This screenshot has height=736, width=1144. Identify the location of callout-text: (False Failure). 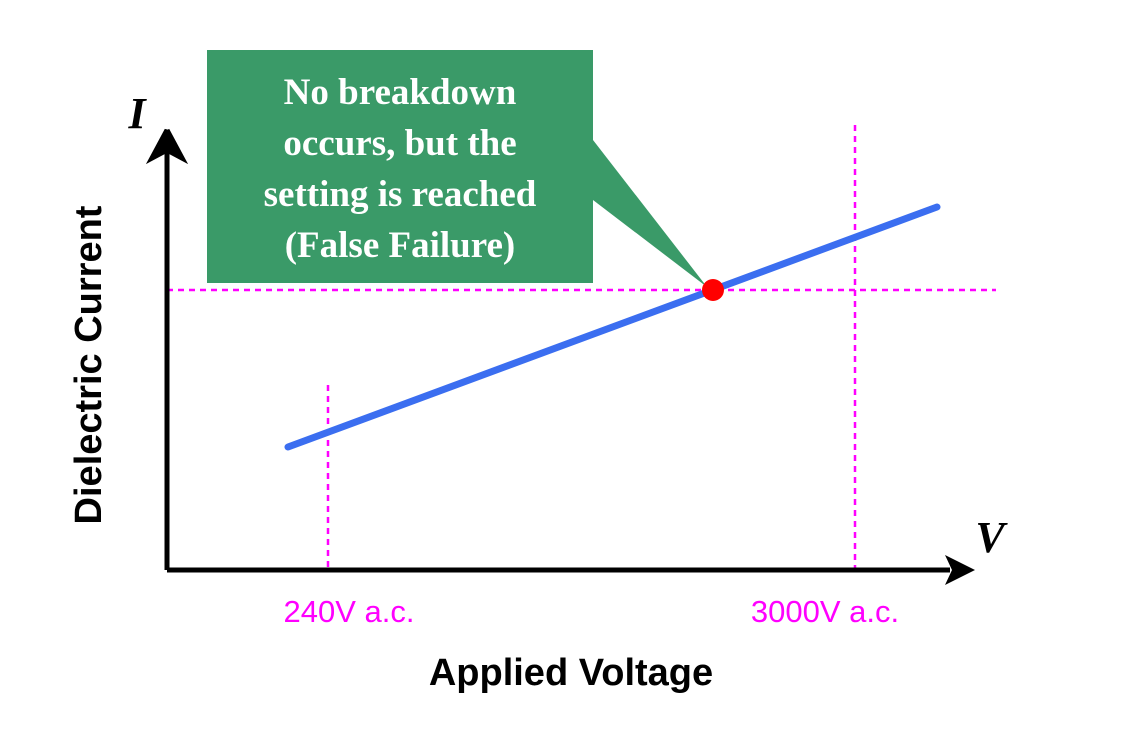
(400, 245).